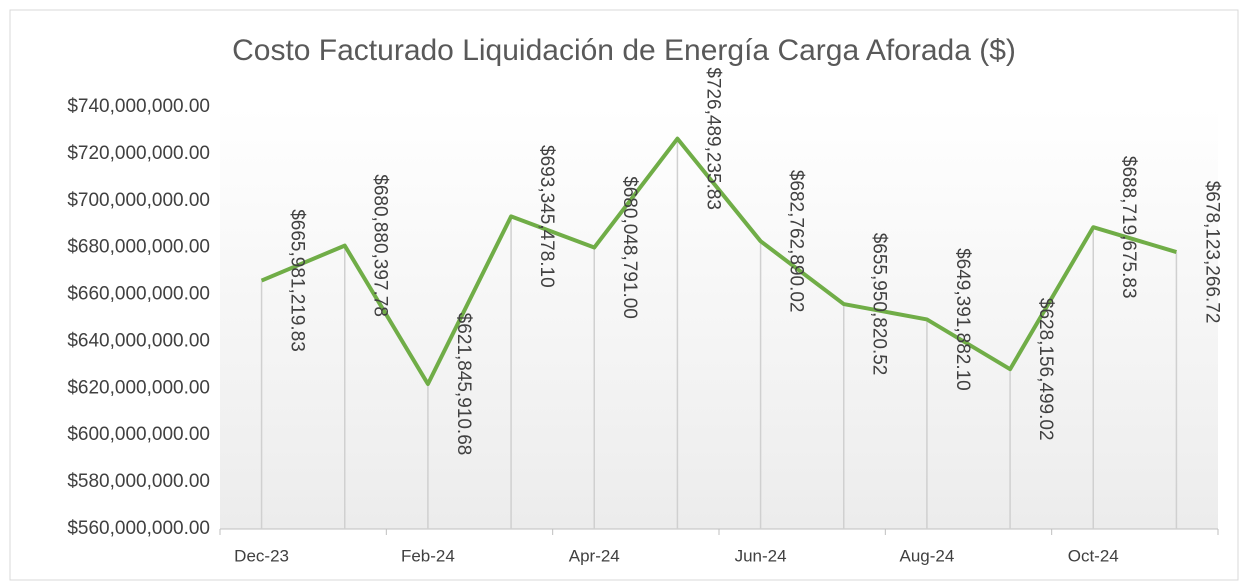 This screenshot has height=585, width=1249. What do you see at coordinates (138, 294) in the screenshot?
I see `y-tick-label: $660,000,000.00` at bounding box center [138, 294].